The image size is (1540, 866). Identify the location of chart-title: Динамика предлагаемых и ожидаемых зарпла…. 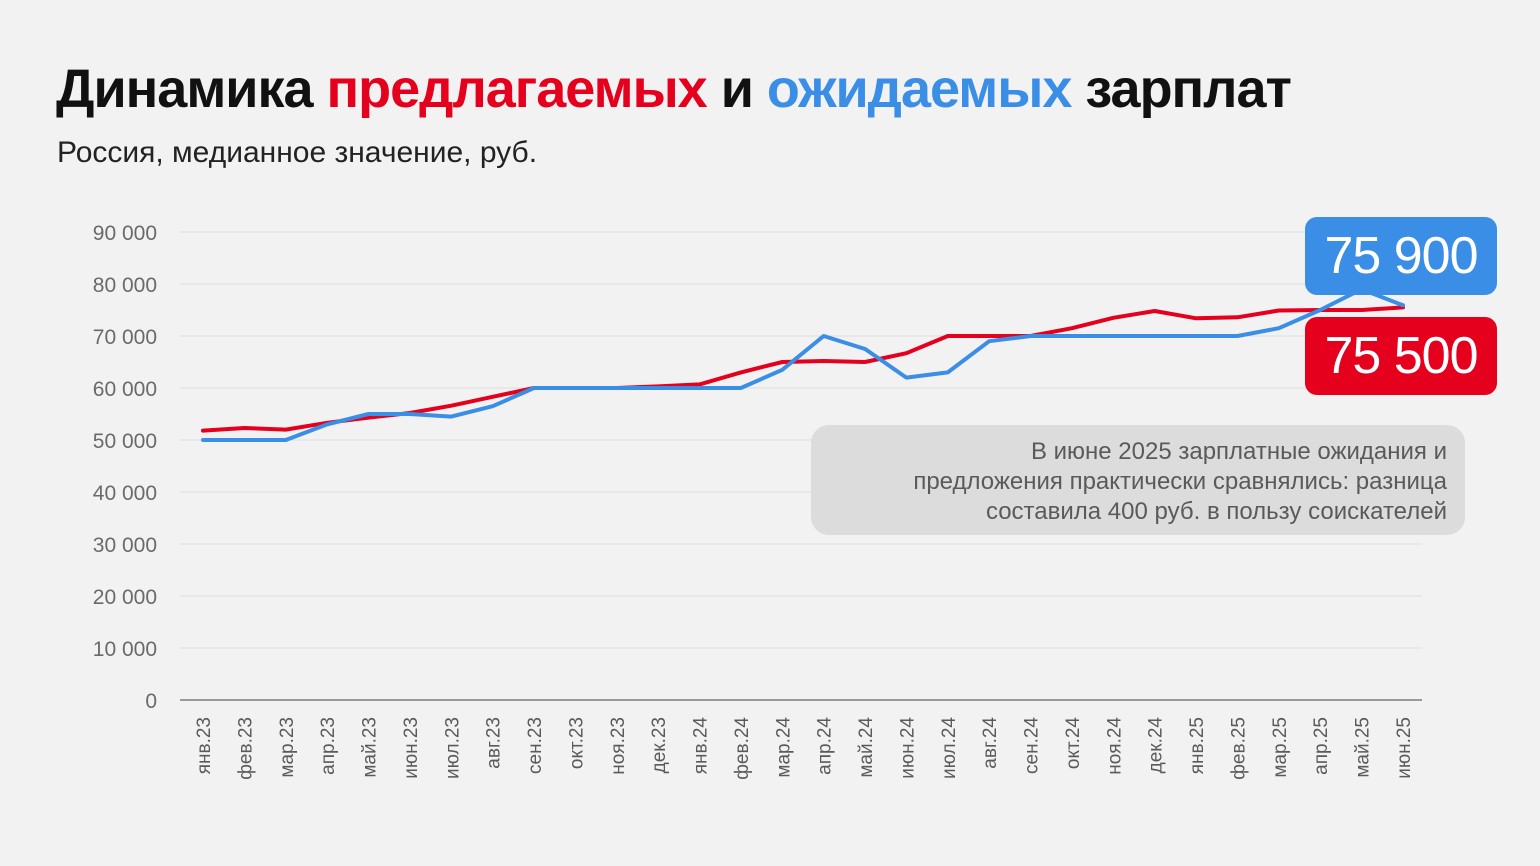
(674, 89).